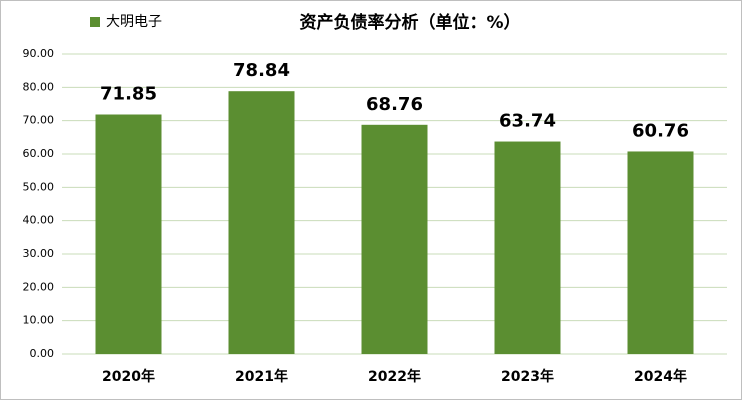 This screenshot has width=742, height=400. I want to click on y-tick-label: 60.00, so click(39, 153).